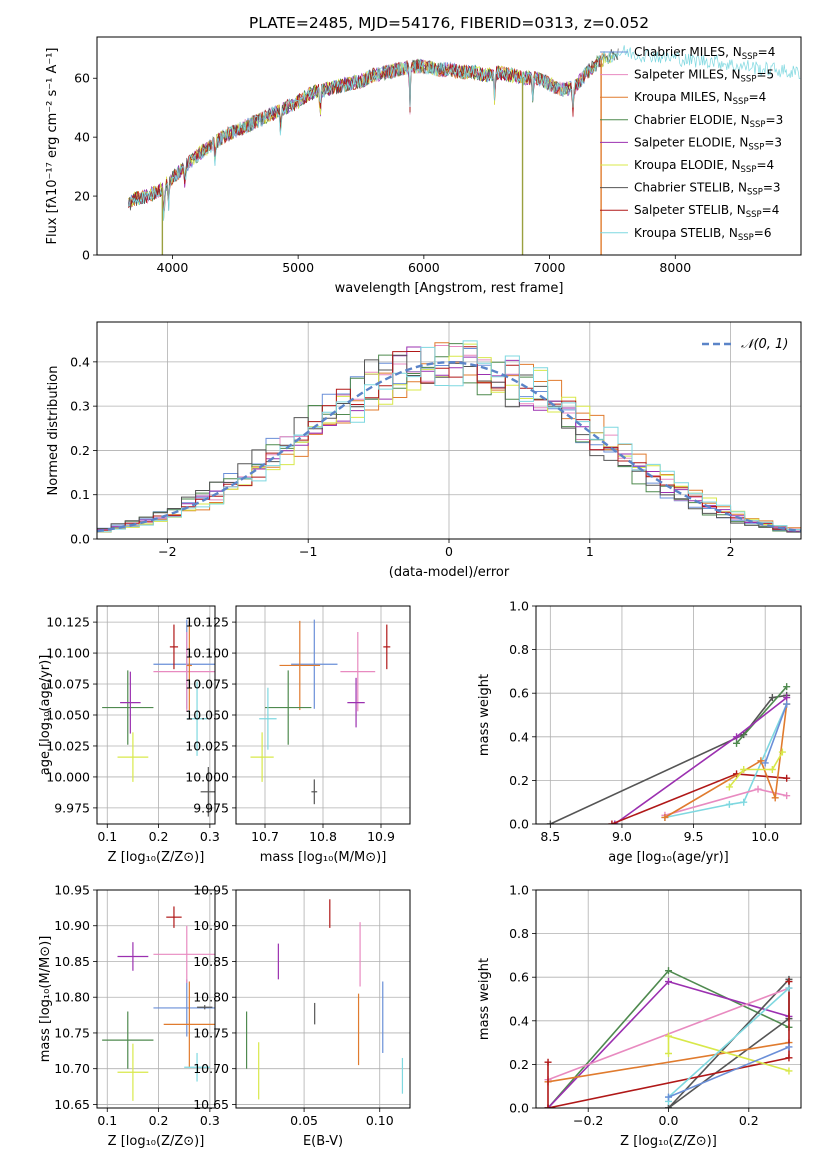 Image resolution: width=819 pixels, height=1170 pixels. Describe the element at coordinates (686, 233) in the screenshot. I see `legend-label: Kroupa STELIB, N` at that location.